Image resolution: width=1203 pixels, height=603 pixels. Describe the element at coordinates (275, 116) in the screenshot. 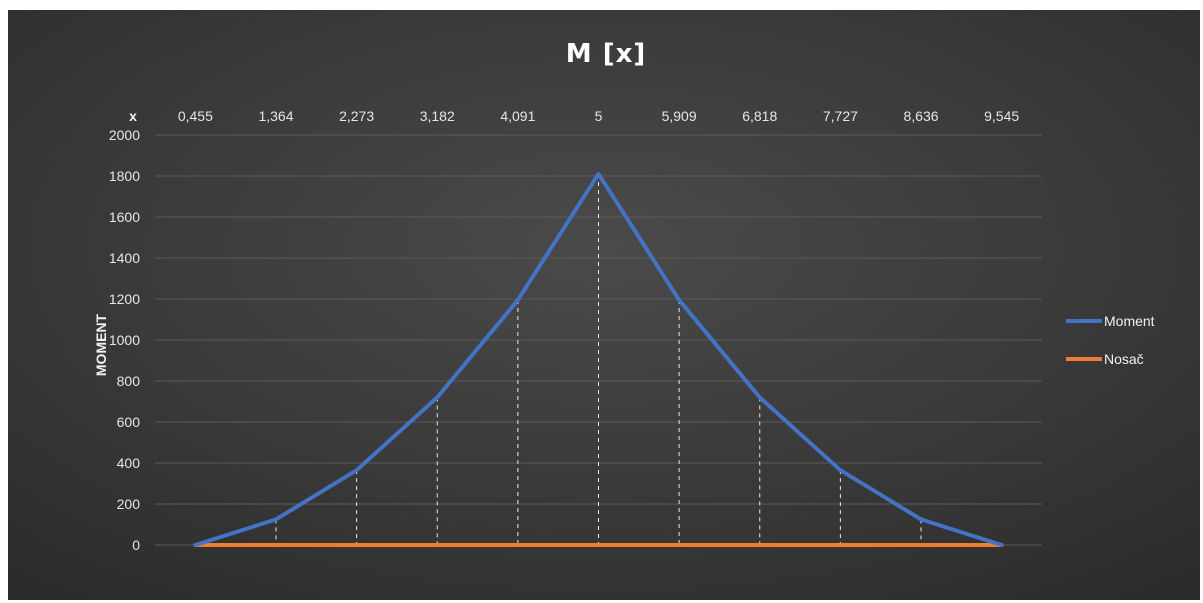

I see `x-tick-label: 1,364` at that location.